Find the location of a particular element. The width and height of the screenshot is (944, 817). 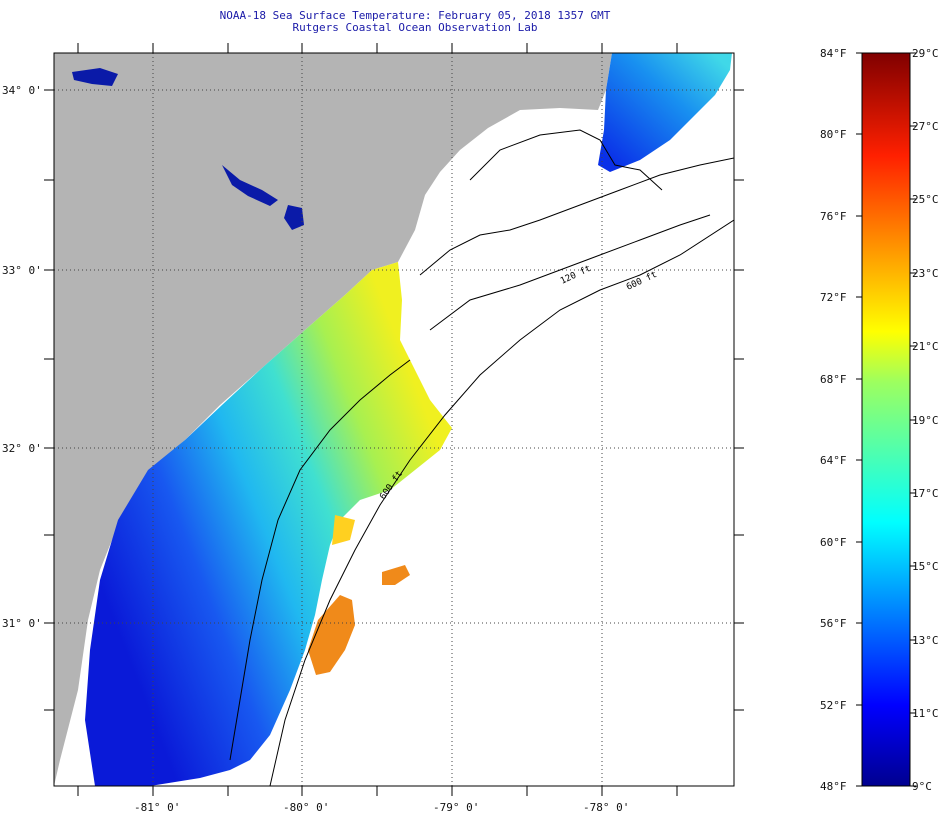

colorbar-label-c-23: 23°C is located at coordinates (925, 273).